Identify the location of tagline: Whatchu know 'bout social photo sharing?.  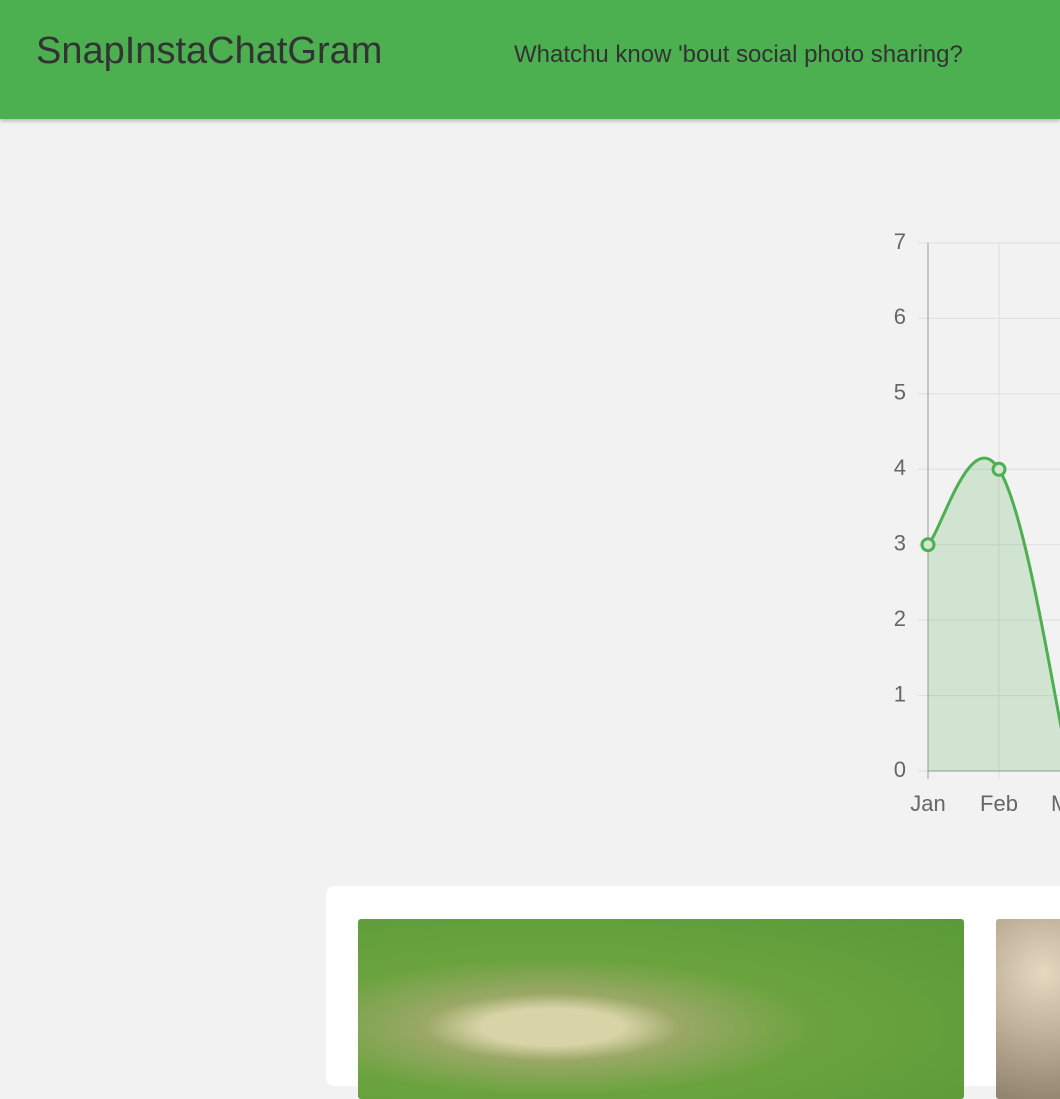
(738, 54).